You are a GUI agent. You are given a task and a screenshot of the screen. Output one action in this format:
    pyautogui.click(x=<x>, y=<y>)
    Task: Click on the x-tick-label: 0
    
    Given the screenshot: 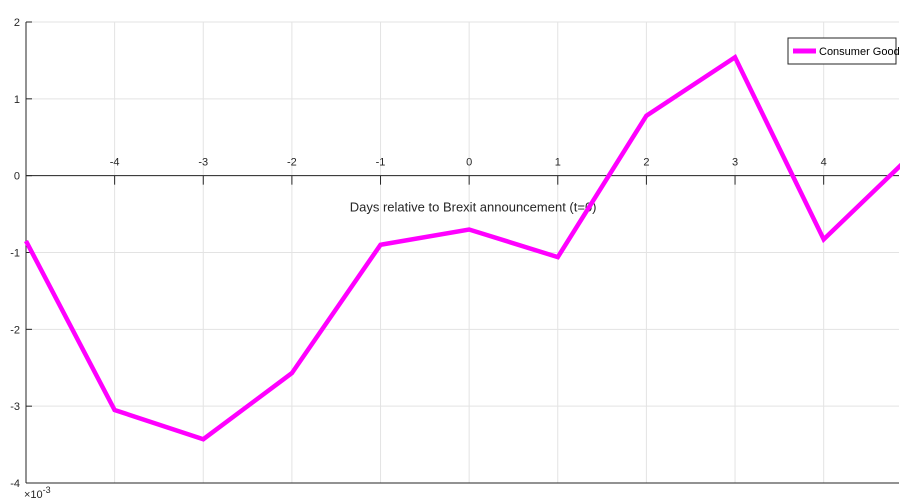 What is the action you would take?
    pyautogui.click(x=469, y=163)
    